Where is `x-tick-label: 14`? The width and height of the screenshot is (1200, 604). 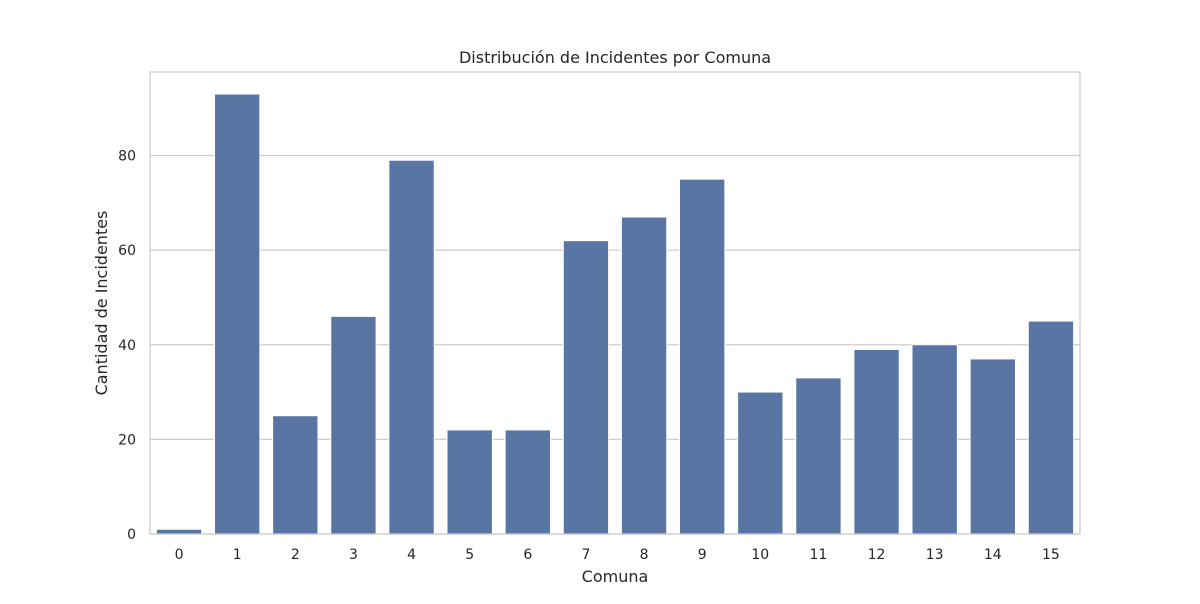
x-tick-label: 14 is located at coordinates (993, 555).